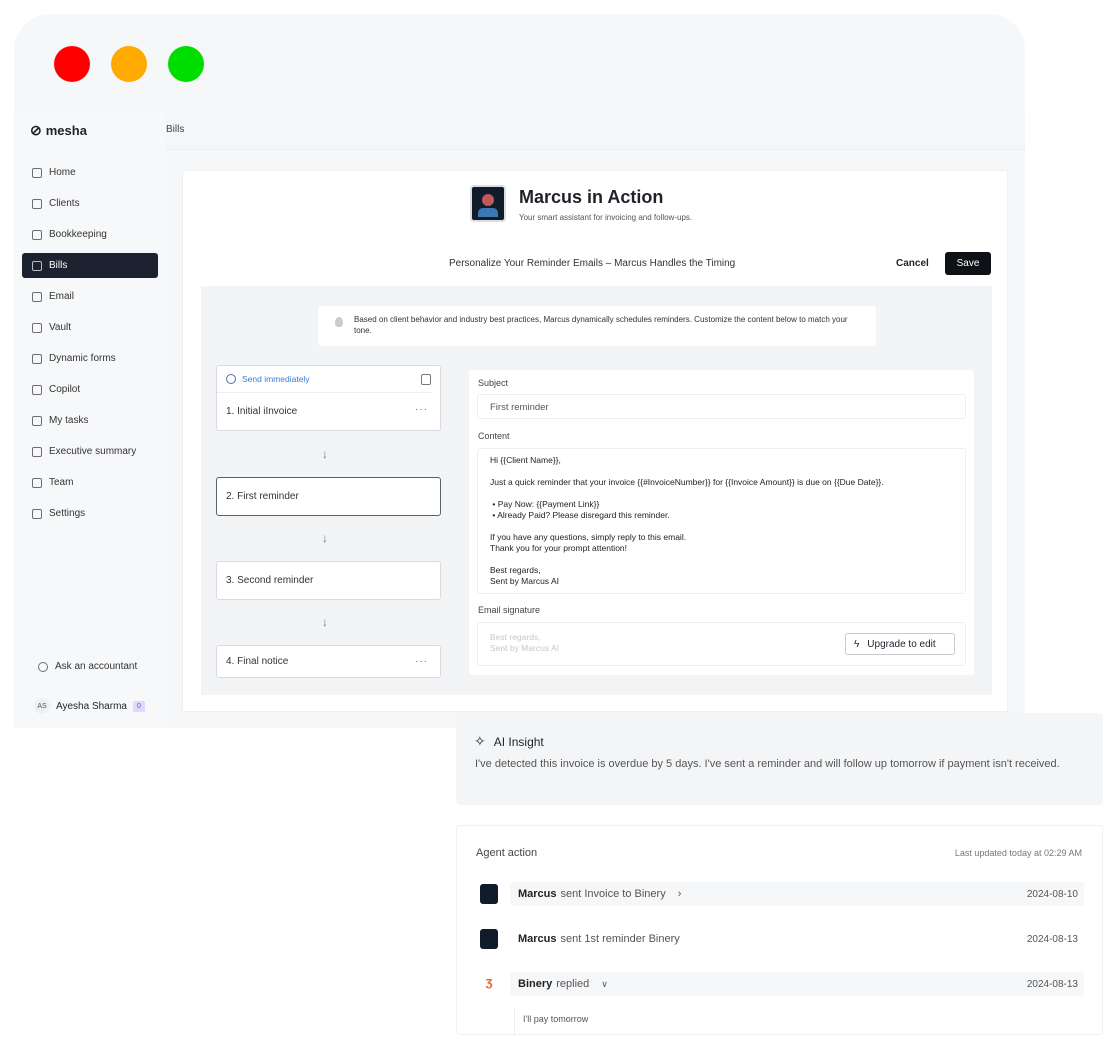  Describe the element at coordinates (37, 482) in the screenshot. I see `team-icon` at that location.